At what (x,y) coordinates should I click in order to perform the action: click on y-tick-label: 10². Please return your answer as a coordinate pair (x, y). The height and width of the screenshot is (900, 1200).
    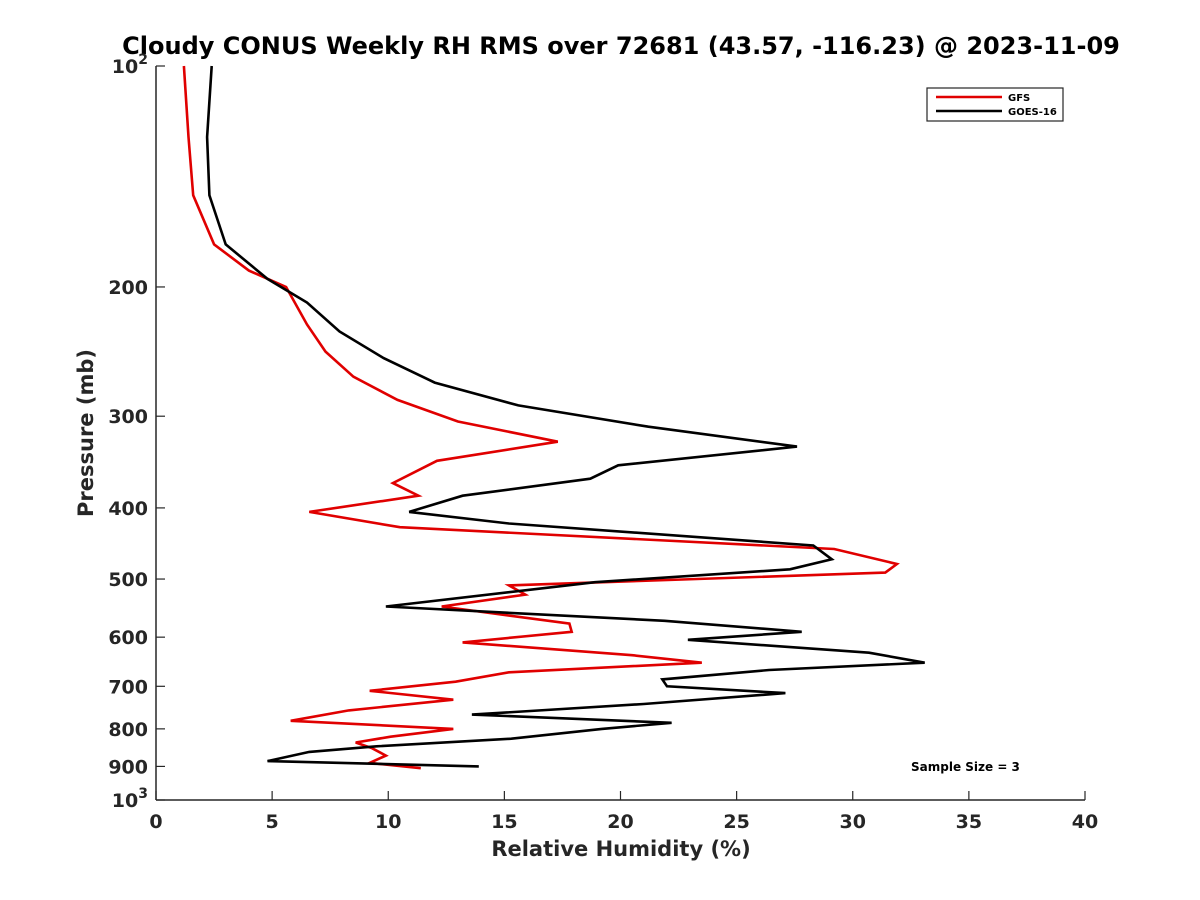
    Looking at the image, I should click on (130, 65).